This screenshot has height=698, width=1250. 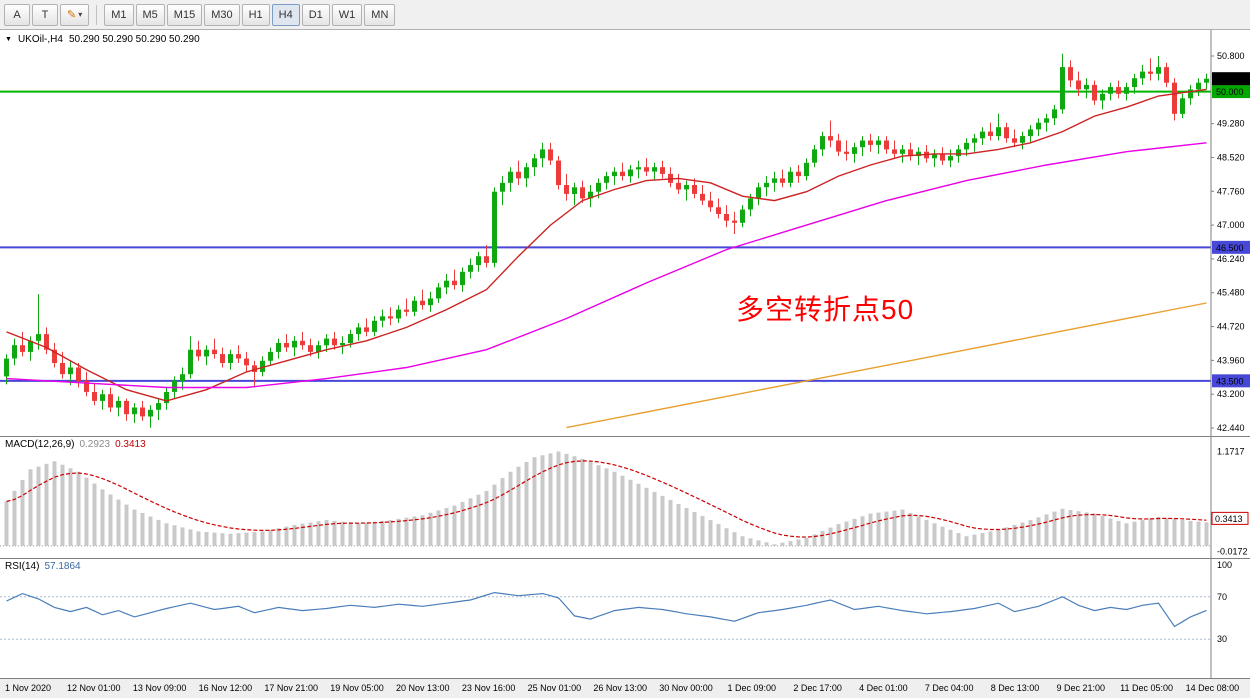 What do you see at coordinates (606, 609) in the screenshot?
I see `rsi-line` at bounding box center [606, 609].